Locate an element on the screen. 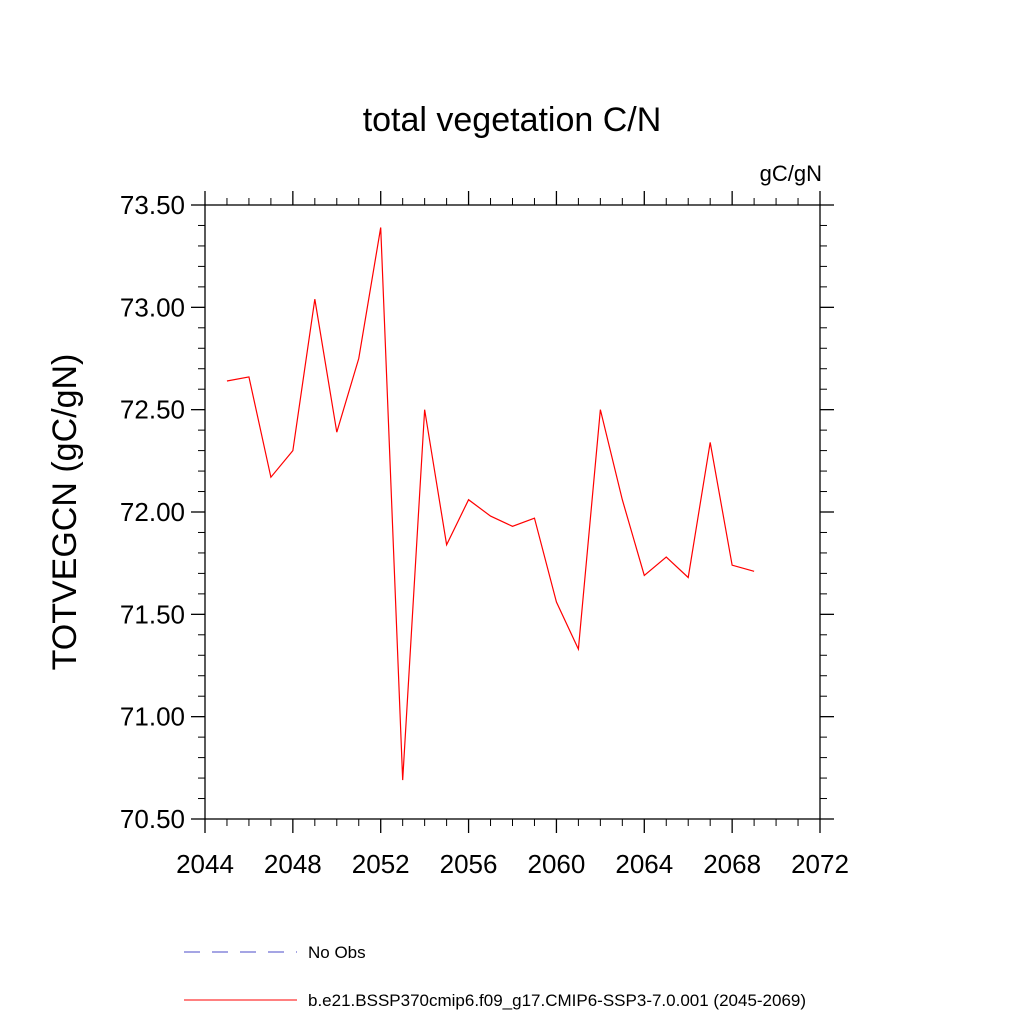 The width and height of the screenshot is (1024, 1029). x-tick-label: 2044 is located at coordinates (205, 864).